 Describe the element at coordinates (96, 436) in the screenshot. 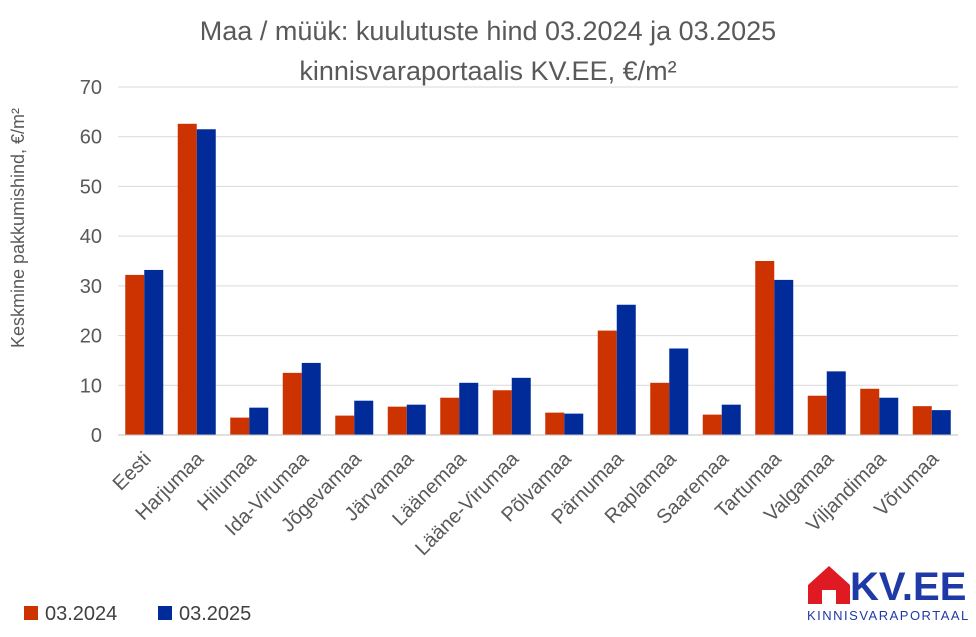

I see `y-tick-label: 0` at that location.